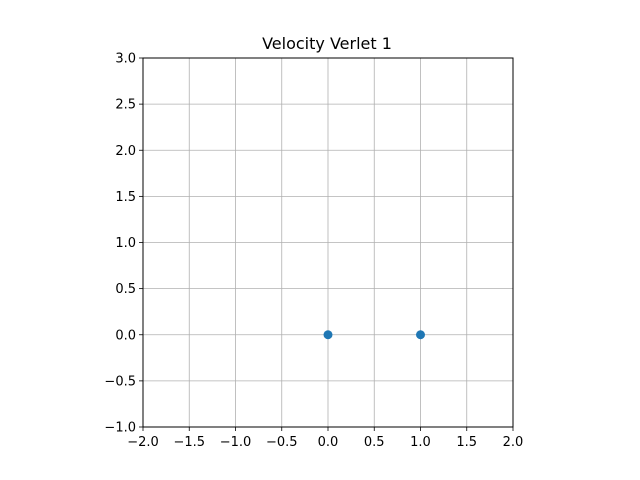 The width and height of the screenshot is (640, 480). I want to click on y-tick-label: 2.5, so click(125, 105).